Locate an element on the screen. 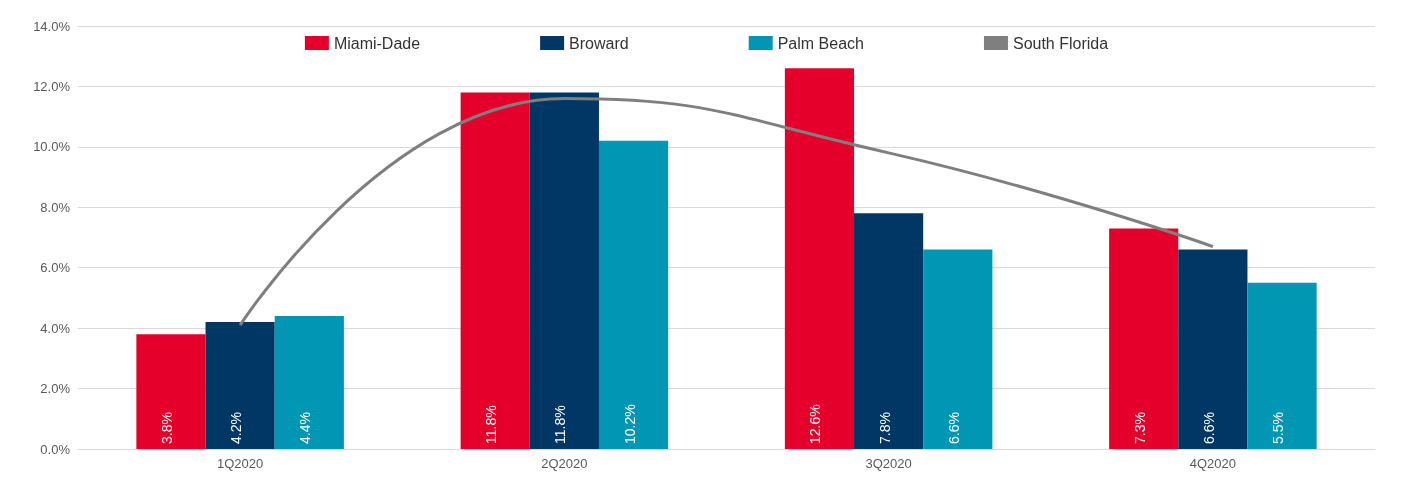  y-tick-label: 4.0% is located at coordinates (55, 328).